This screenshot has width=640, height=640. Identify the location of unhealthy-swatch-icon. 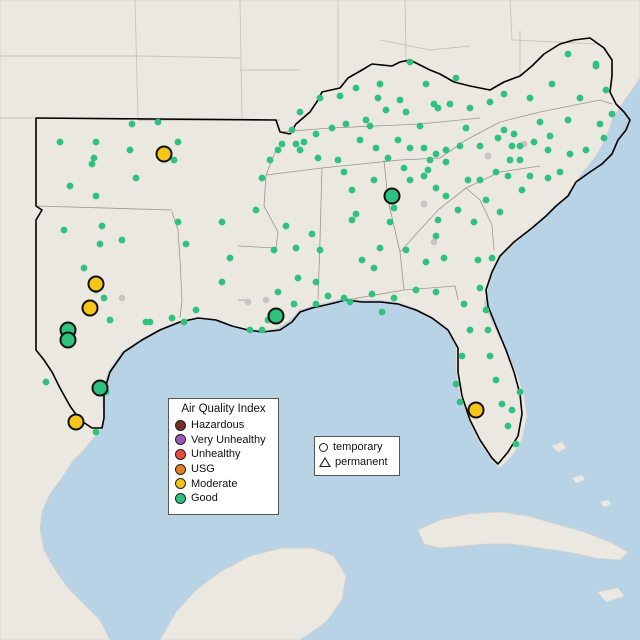
(180, 454).